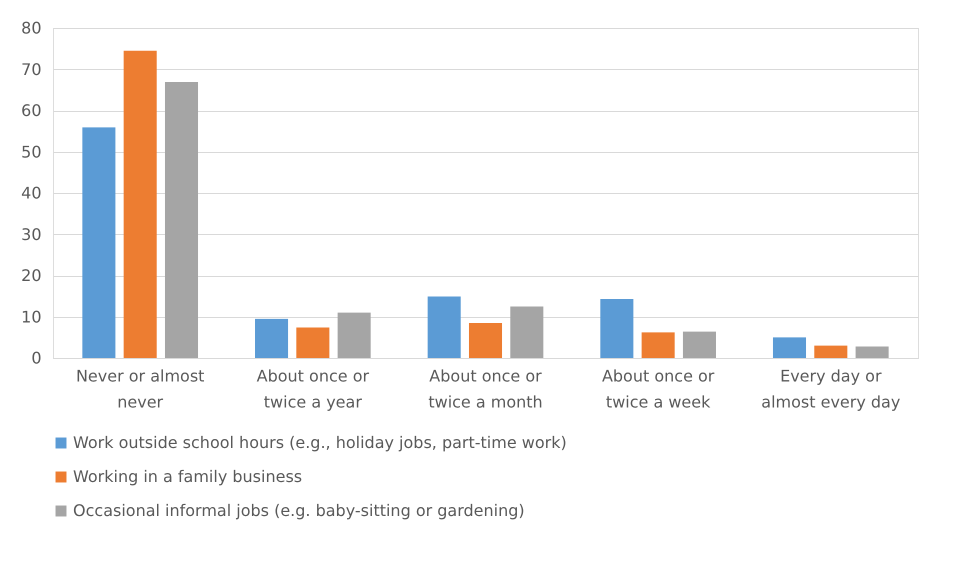 The height and width of the screenshot is (581, 954). What do you see at coordinates (31, 110) in the screenshot?
I see `y-tick-label: 60` at bounding box center [31, 110].